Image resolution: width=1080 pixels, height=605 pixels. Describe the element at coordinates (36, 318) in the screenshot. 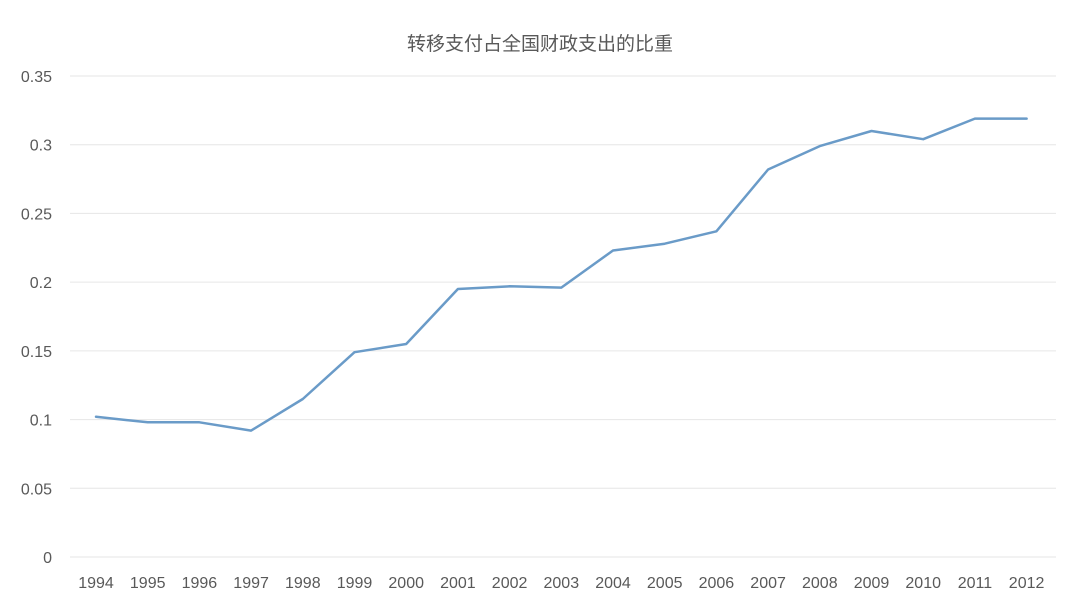

I see `y-axis-tick-labels: 0 0.05 0.1 0.15 0.2 0.25 0.3 0.35` at that location.